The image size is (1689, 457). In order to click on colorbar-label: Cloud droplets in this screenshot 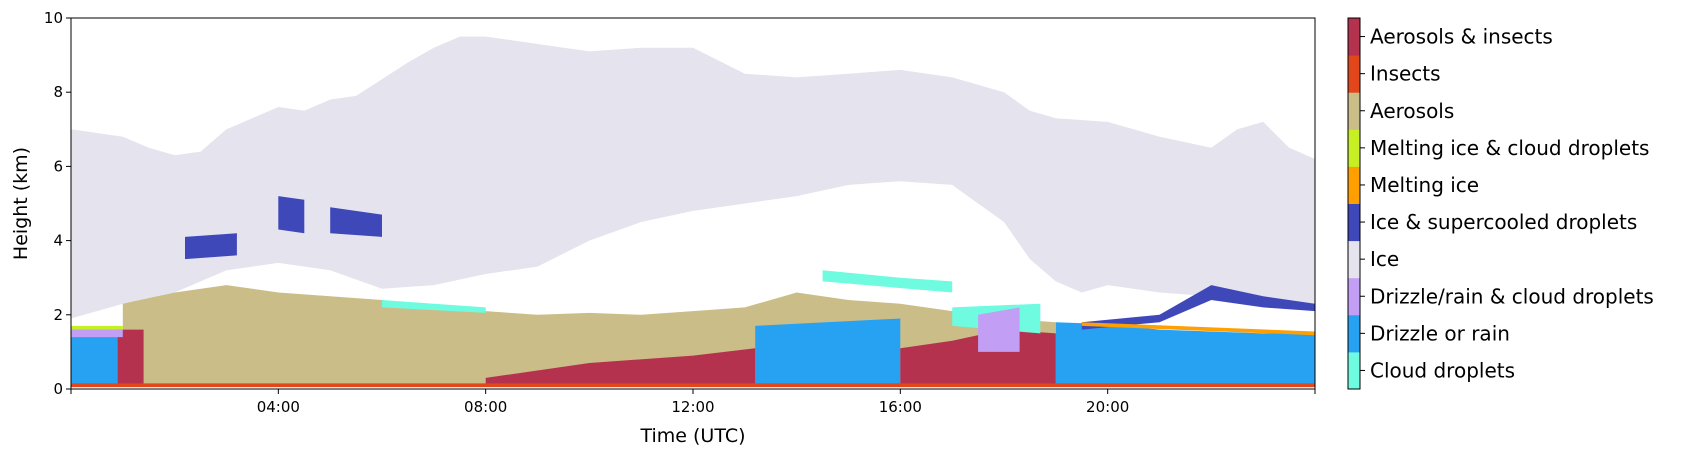, I will do `click(1442, 370)`.